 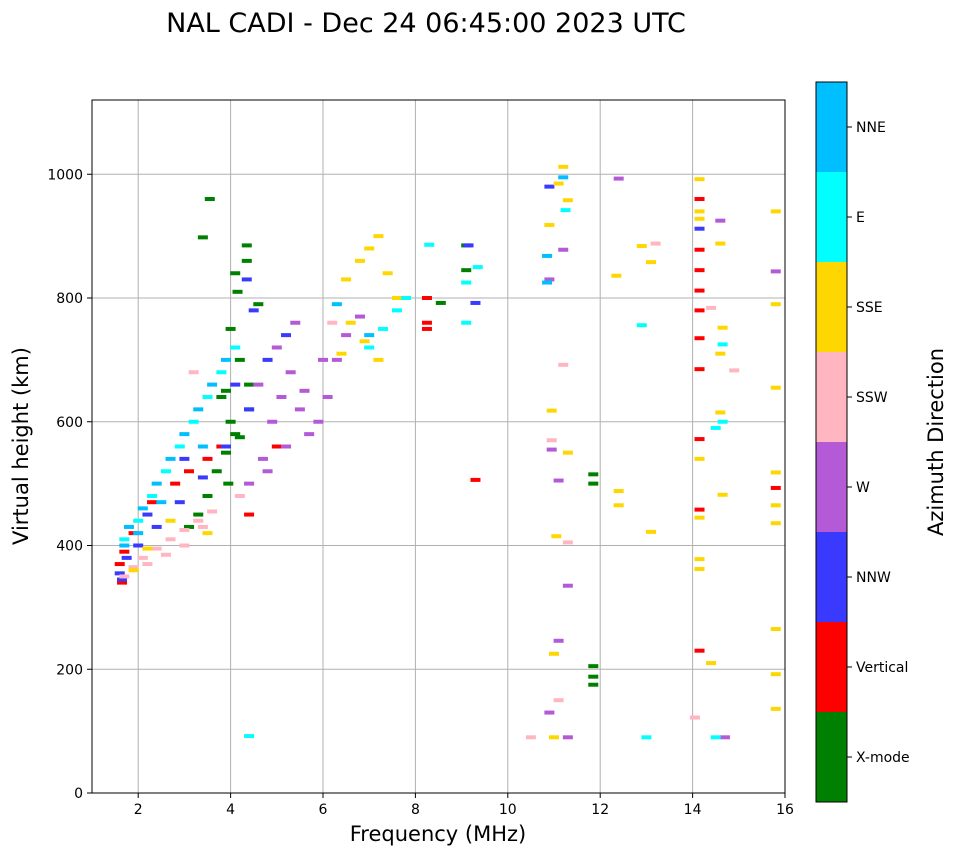 I want to click on colorbar: X-mode Vertical NNW W SSW SSE E NNE, so click(x=862, y=442).